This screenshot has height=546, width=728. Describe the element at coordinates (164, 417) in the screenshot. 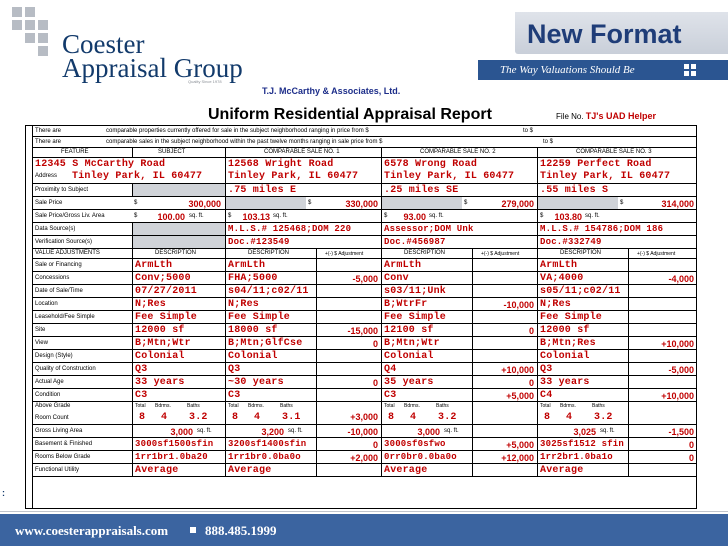

I see `subject-bedrooms: 4` at that location.